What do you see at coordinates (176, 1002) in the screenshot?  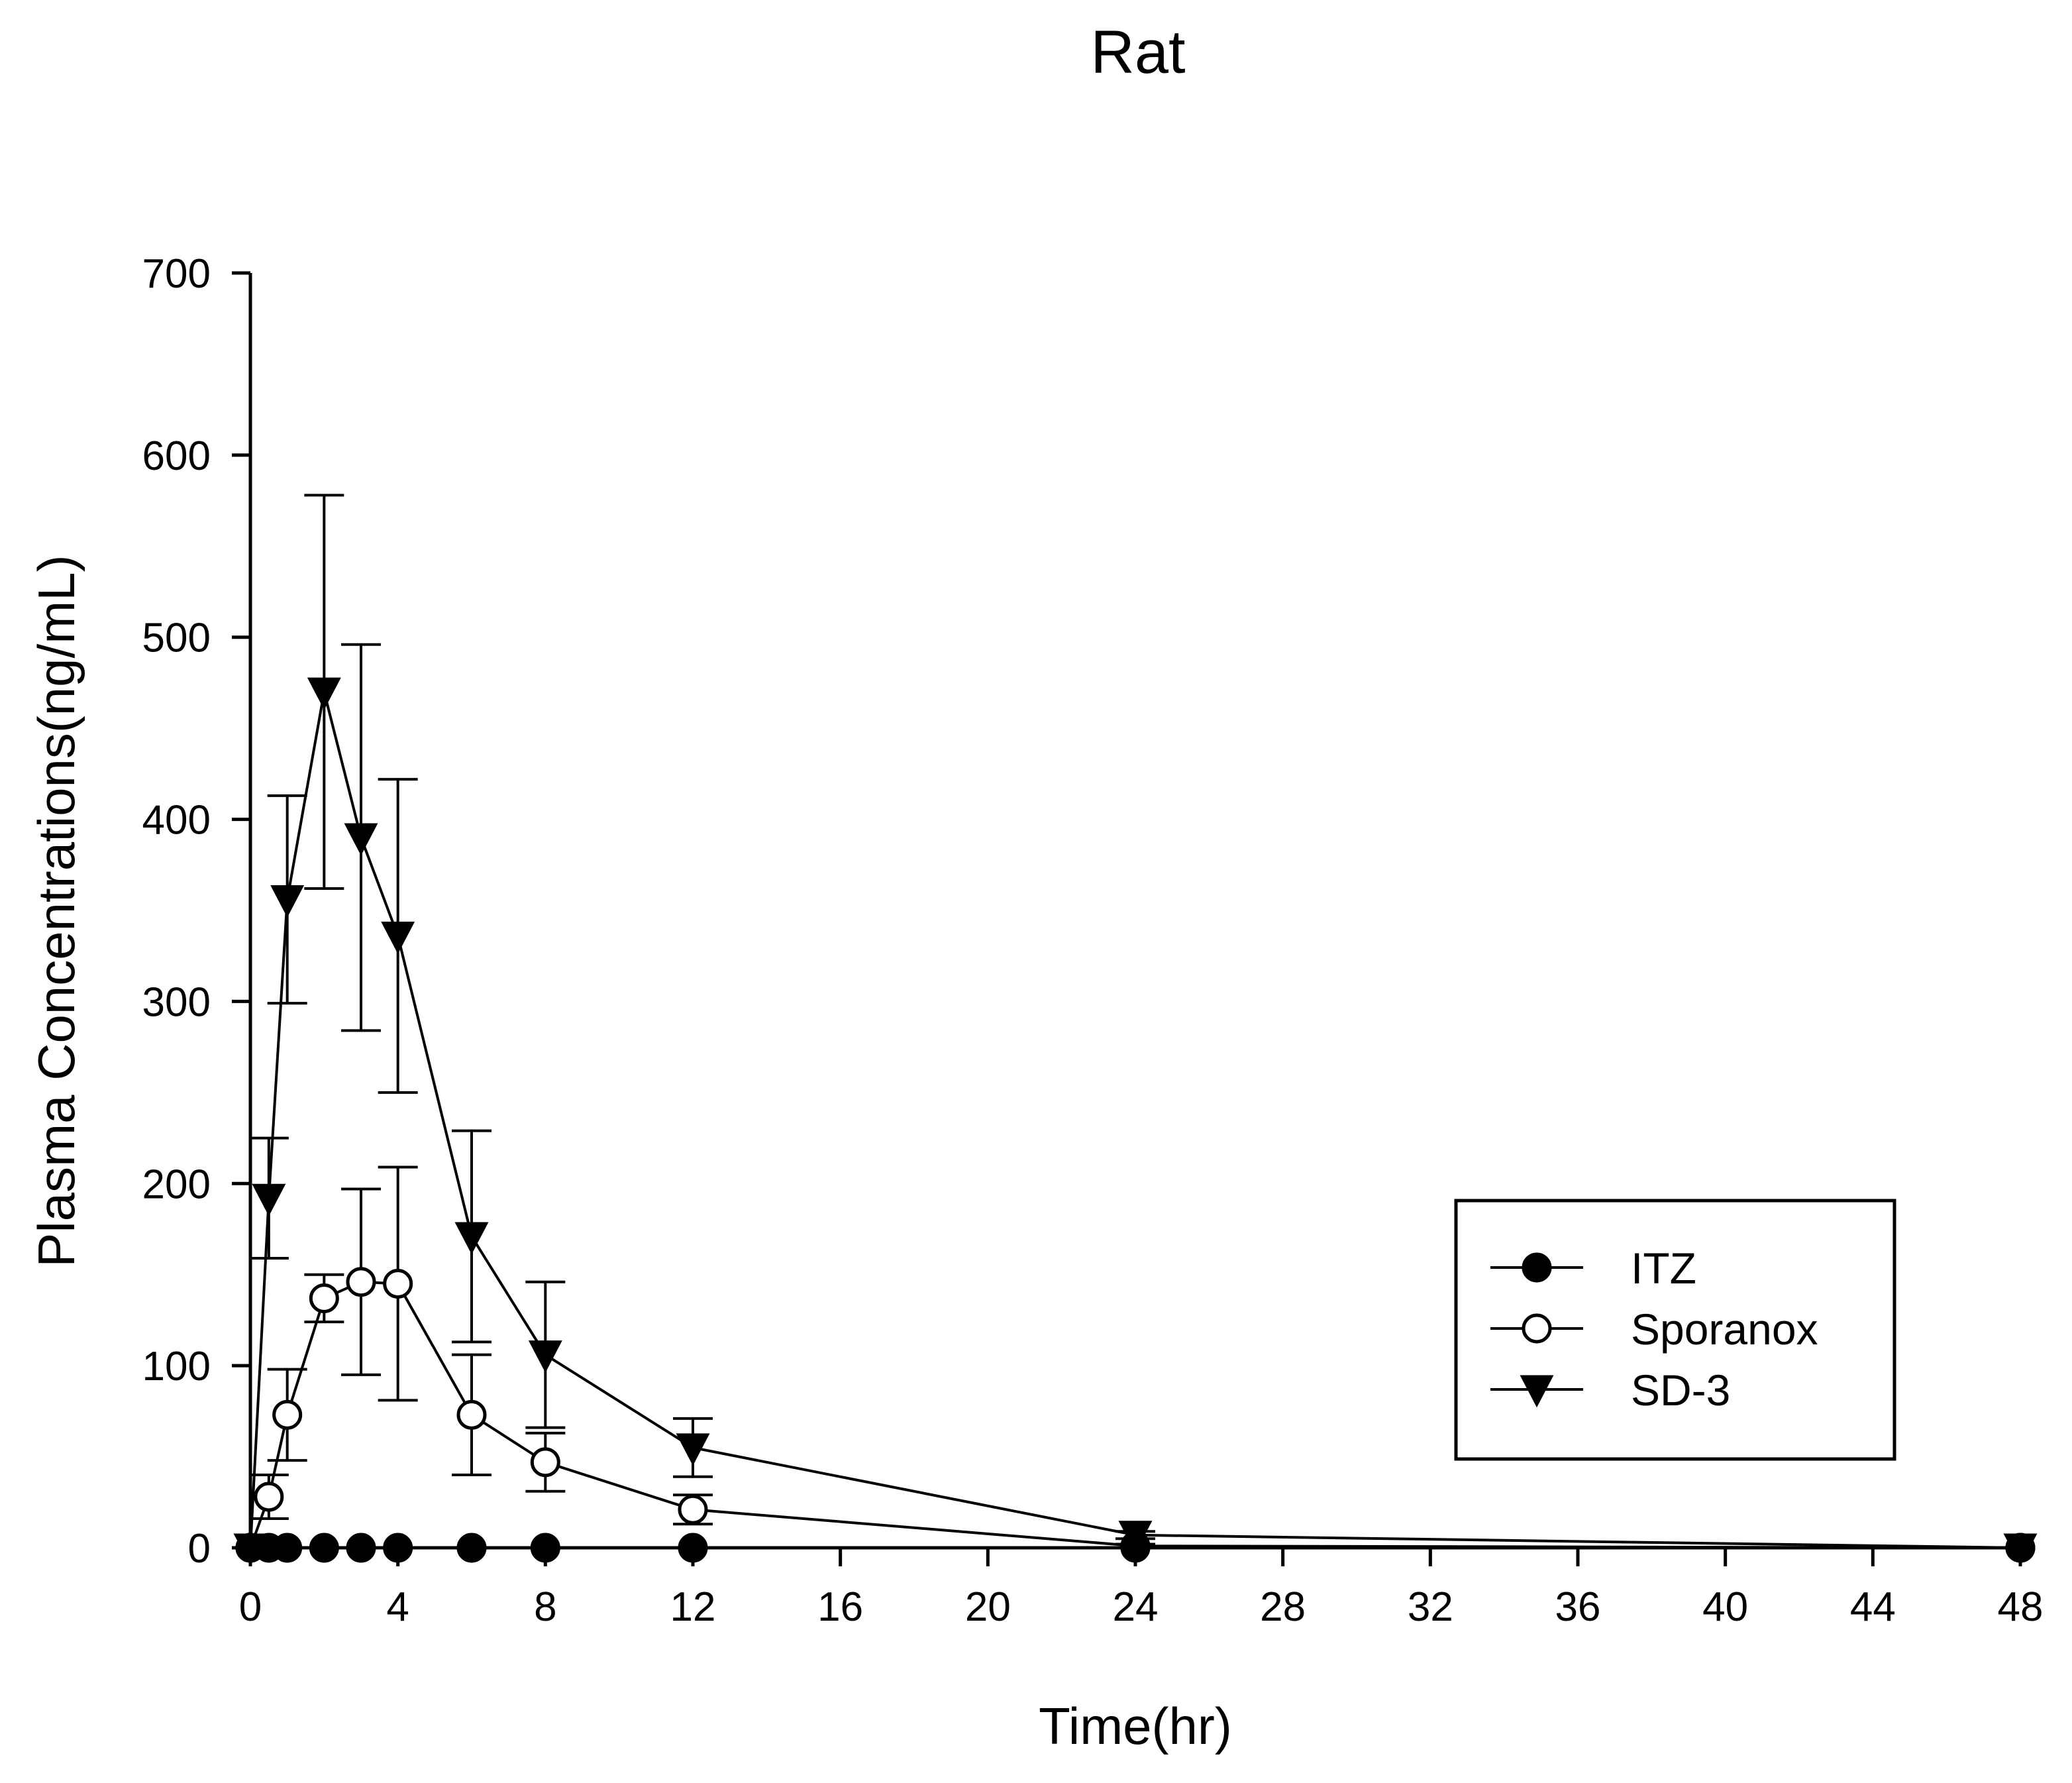 I see `y-tick-label: 300` at bounding box center [176, 1002].